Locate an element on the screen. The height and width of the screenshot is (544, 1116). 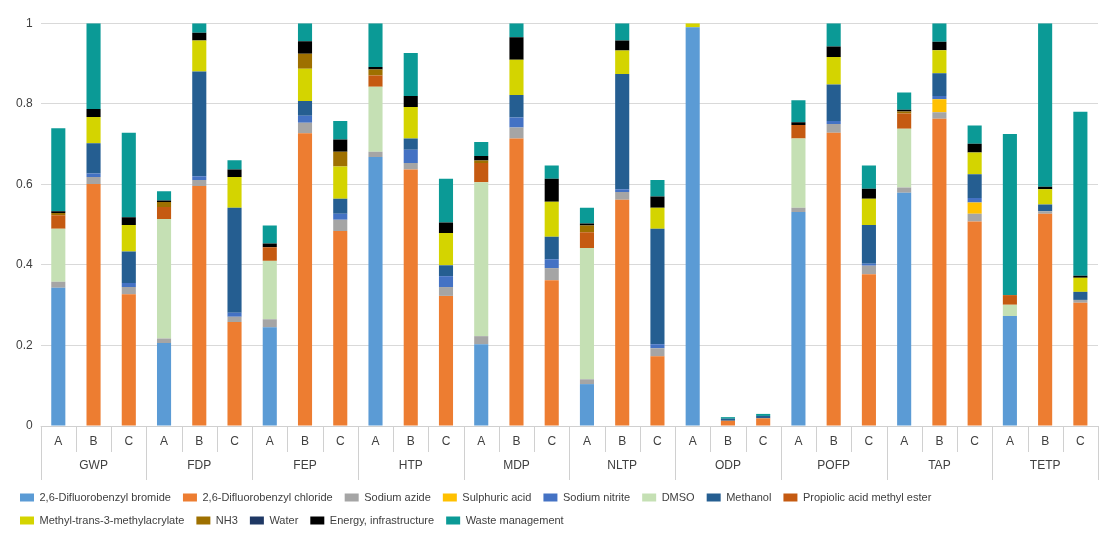
legend-label: 2,6-Difluorobenzyl chloride is located at coordinates (267, 496).